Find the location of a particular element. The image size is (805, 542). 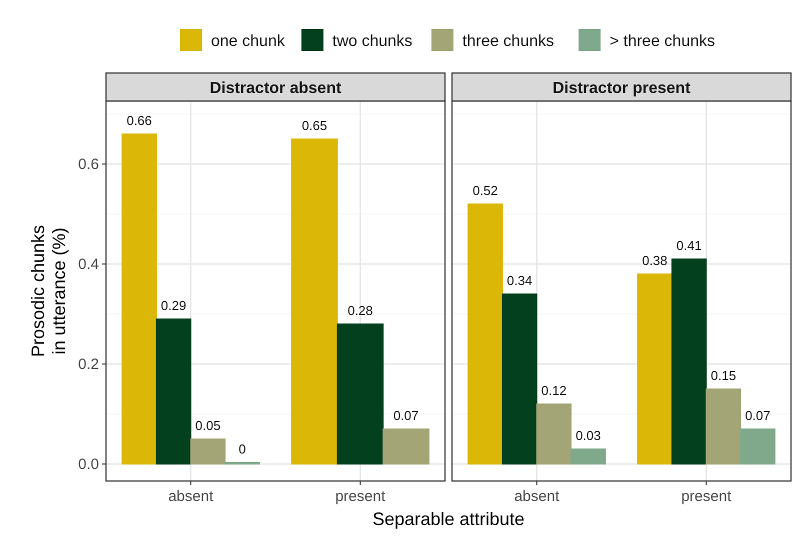

y-tick-label: 0.4 is located at coordinates (88, 264).